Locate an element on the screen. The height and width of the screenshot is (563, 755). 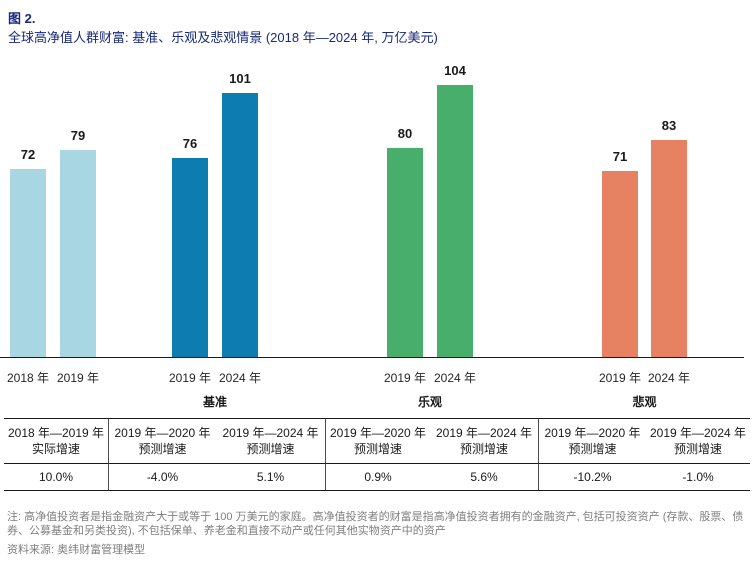
table-value-cell: -1.0% is located at coordinates (698, 477).